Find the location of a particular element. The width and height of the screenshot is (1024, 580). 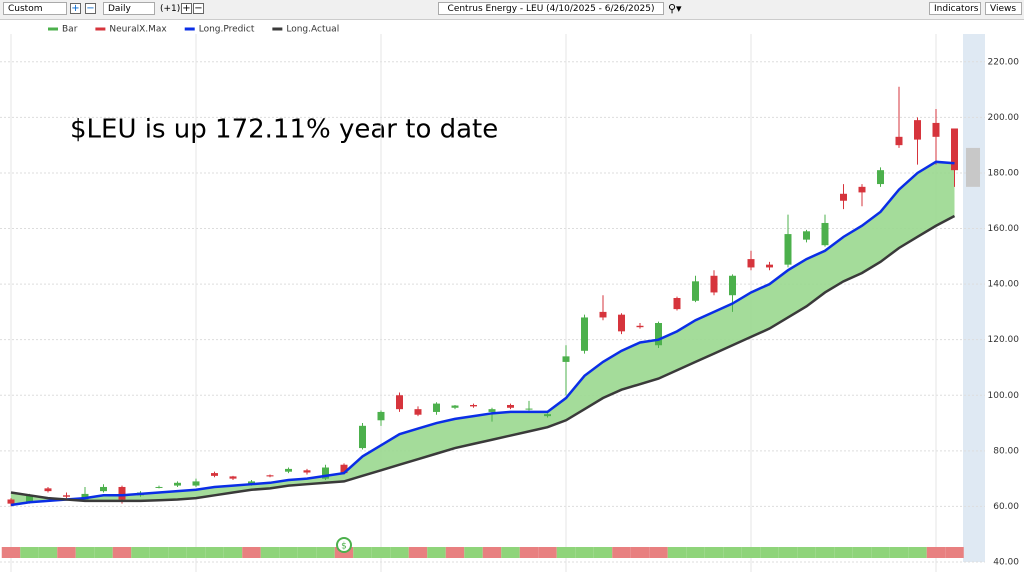

legend-label: NeuralX.Max is located at coordinates (138, 30).